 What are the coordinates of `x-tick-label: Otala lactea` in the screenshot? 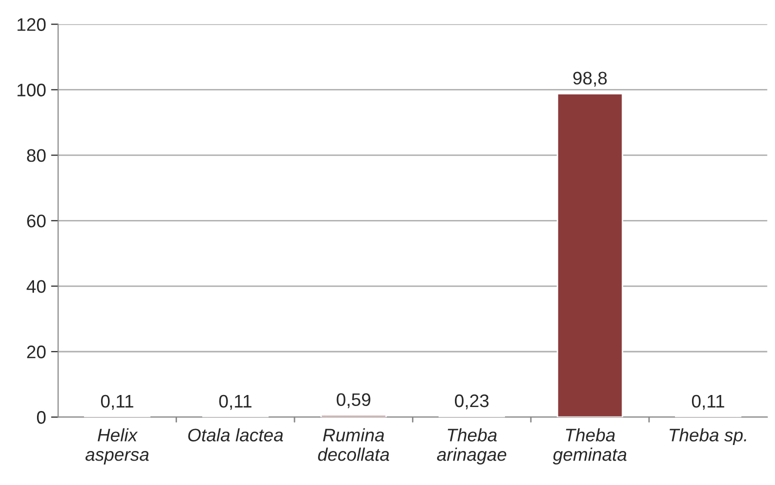 It's located at (235, 435).